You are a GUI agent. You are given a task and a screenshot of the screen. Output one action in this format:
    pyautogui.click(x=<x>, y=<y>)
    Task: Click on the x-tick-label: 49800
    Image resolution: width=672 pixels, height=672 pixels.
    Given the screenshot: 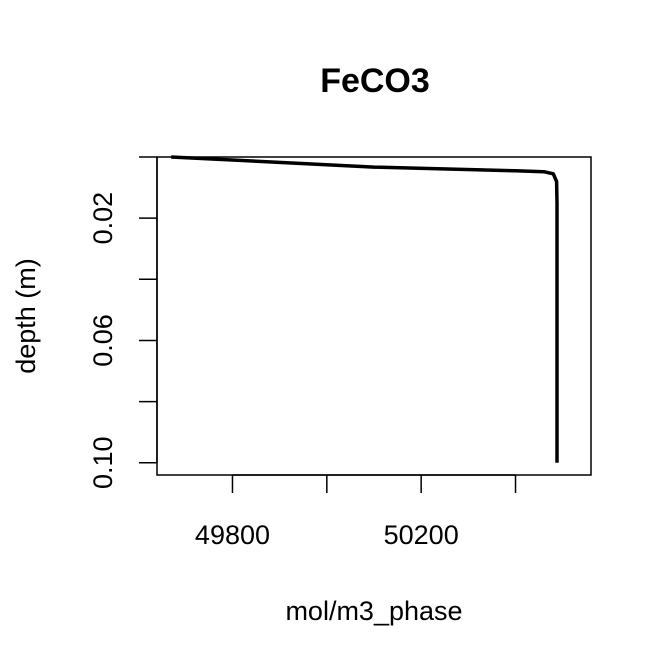 What is the action you would take?
    pyautogui.click(x=232, y=535)
    